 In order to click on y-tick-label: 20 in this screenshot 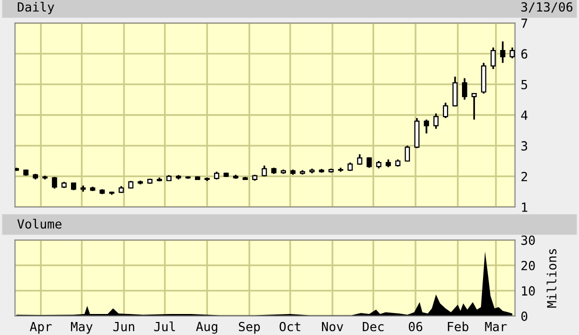, I will do `click(528, 265)`.